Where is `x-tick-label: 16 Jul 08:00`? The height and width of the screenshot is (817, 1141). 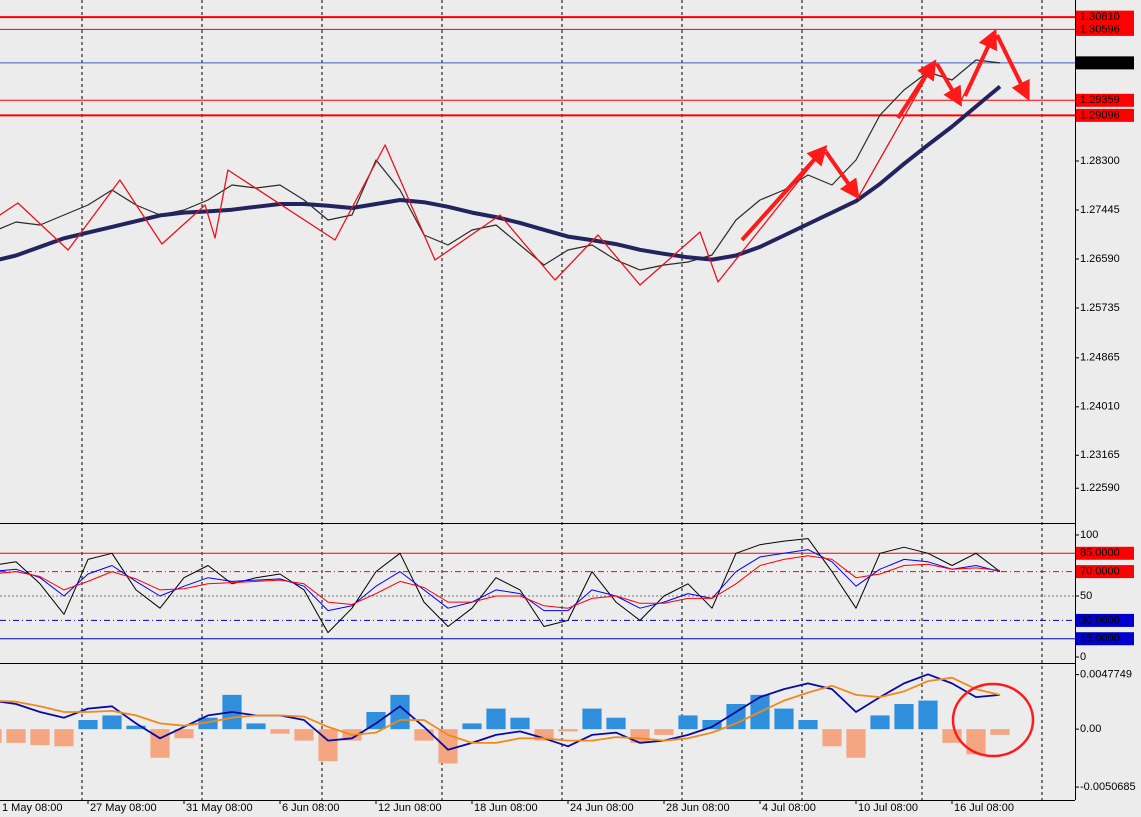
x-tick-label: 16 Jul 08:00 is located at coordinates (984, 808).